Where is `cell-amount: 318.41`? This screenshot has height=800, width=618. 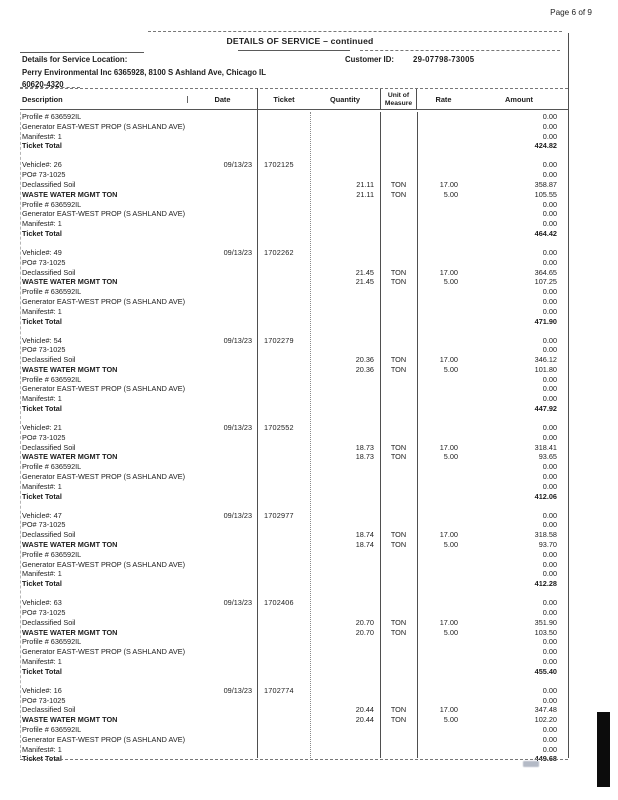
cell-amount: 318.41 is located at coordinates (545, 447).